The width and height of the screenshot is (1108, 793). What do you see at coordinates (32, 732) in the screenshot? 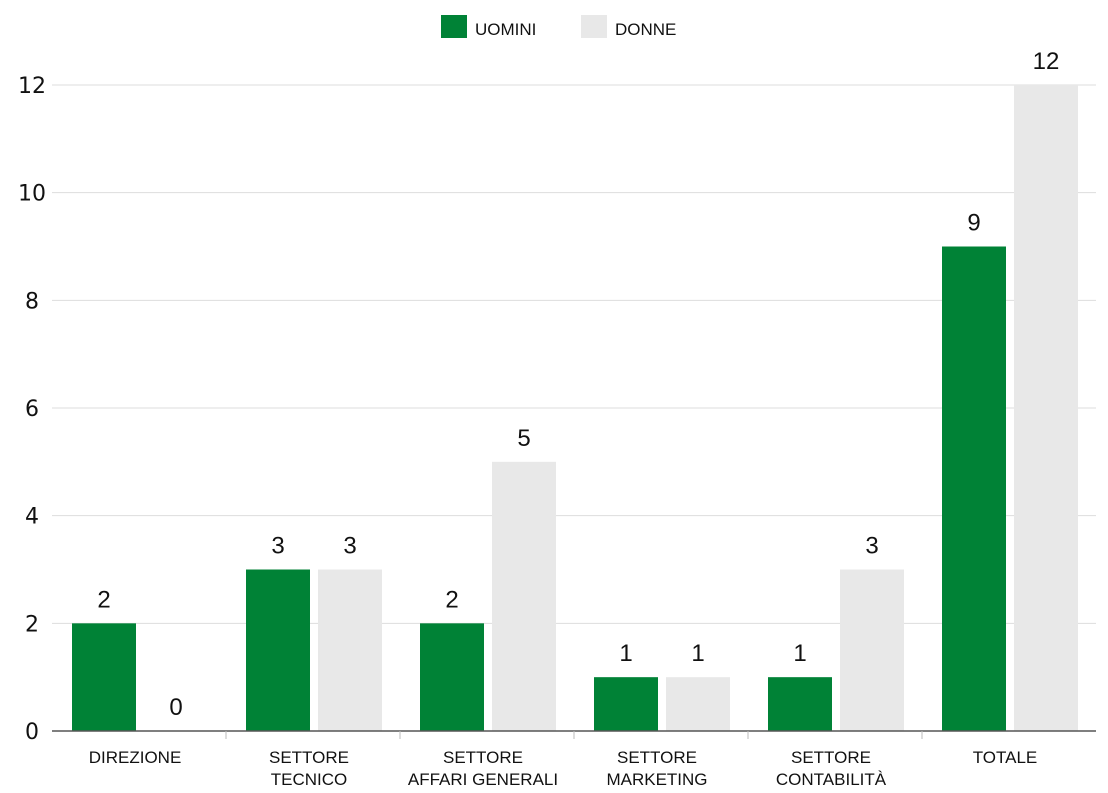
I see `y-tick-label: 0` at bounding box center [32, 732].